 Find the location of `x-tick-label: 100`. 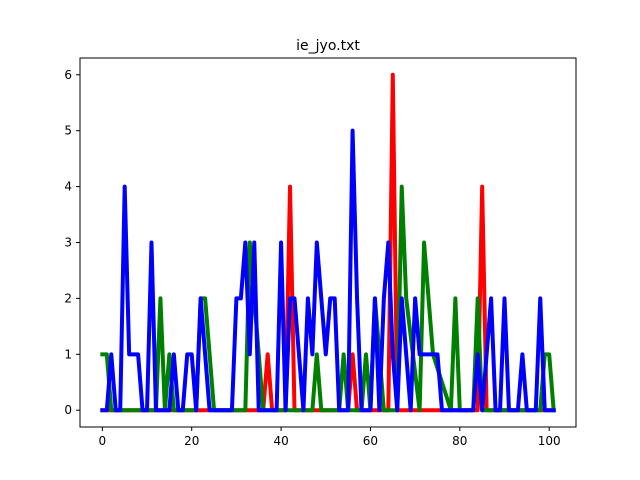

x-tick-label: 100 is located at coordinates (549, 441).